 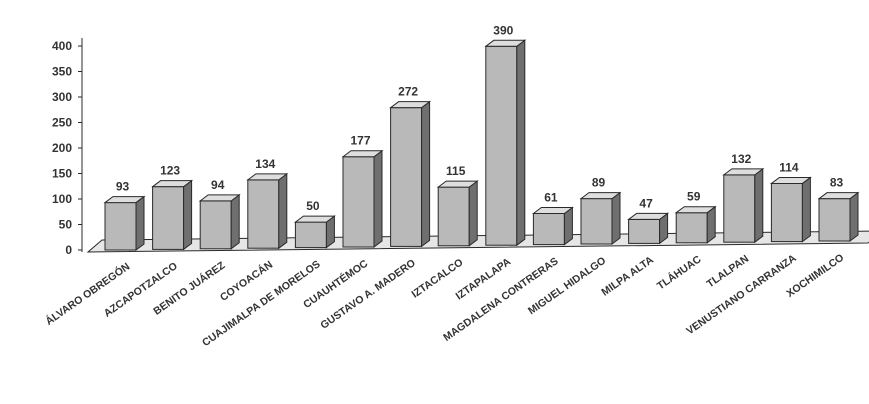 What do you see at coordinates (68, 250) in the screenshot?
I see `y-tick-label: 0` at bounding box center [68, 250].